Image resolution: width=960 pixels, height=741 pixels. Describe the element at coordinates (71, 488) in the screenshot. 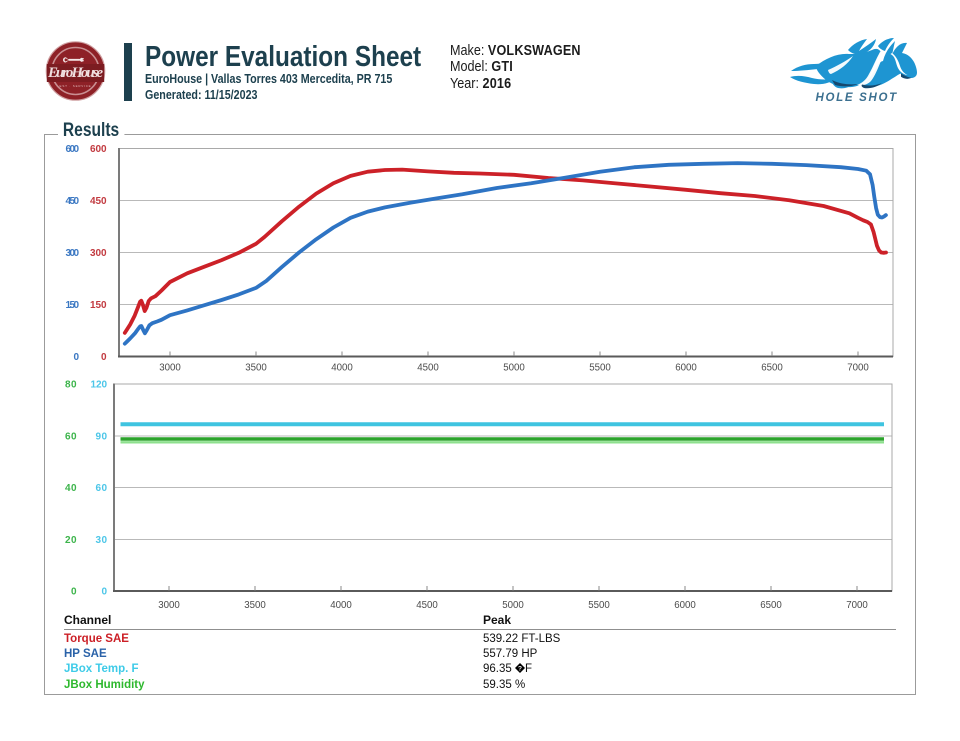

I see `svg-text: 40` at that location.